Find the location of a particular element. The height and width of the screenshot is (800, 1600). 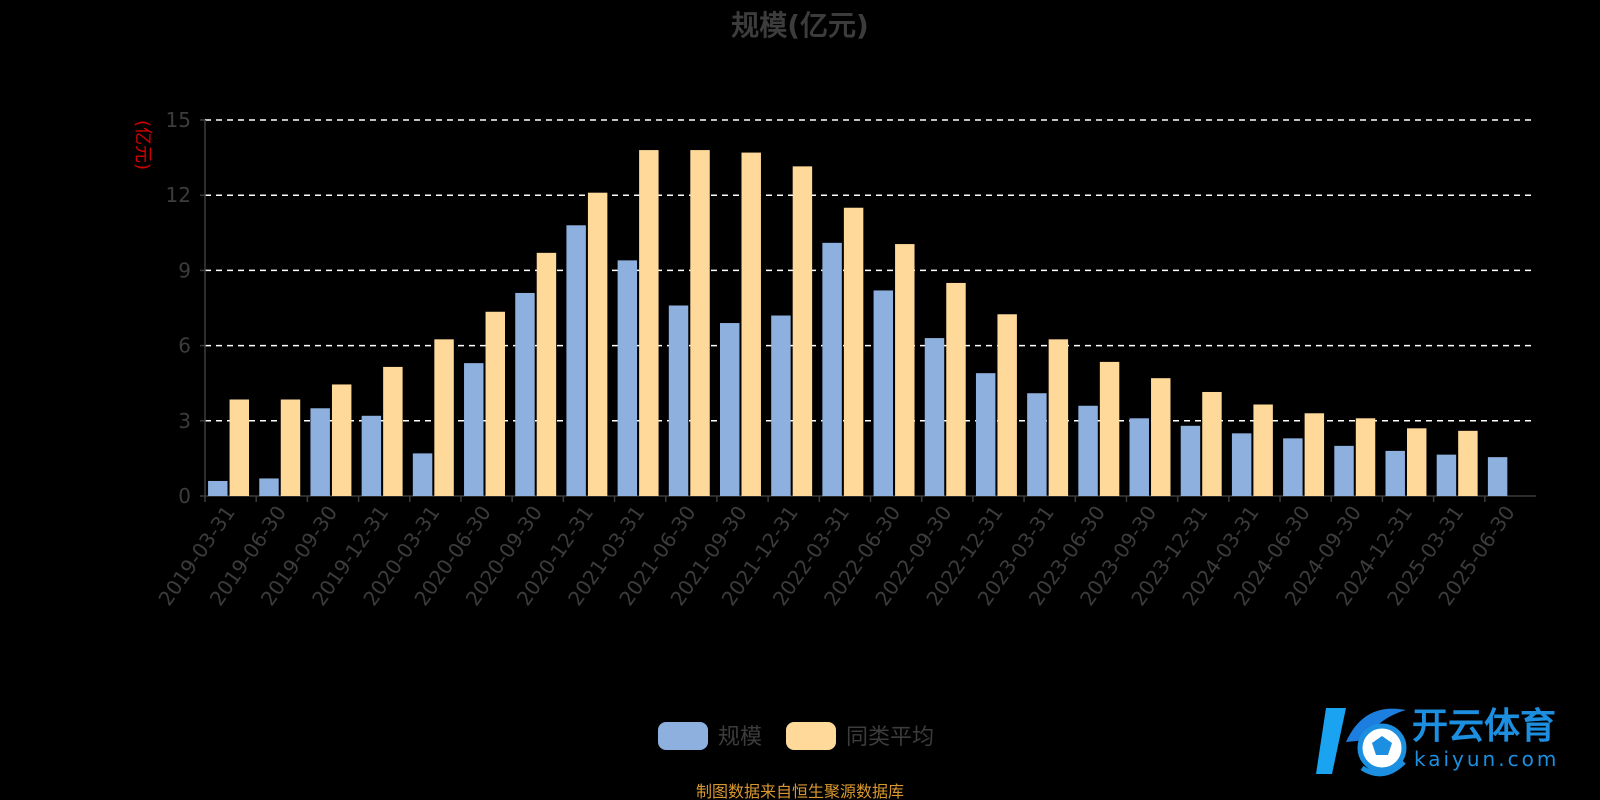

logo-brand-cn: 开云体育 is located at coordinates (1484, 726).